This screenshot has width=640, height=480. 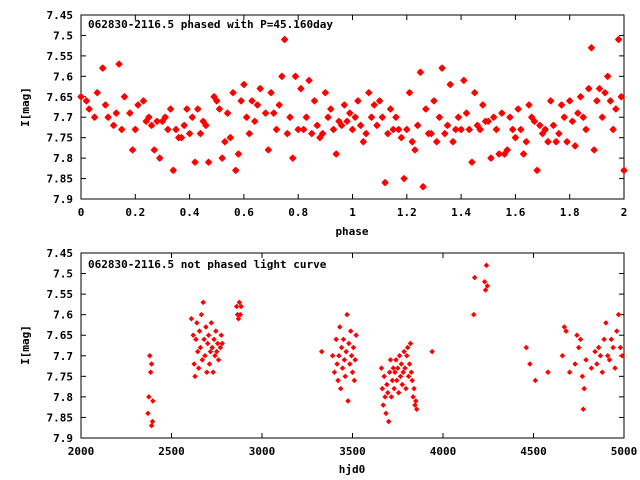 I want to click on x-tick-label: 1.4, so click(x=461, y=212).